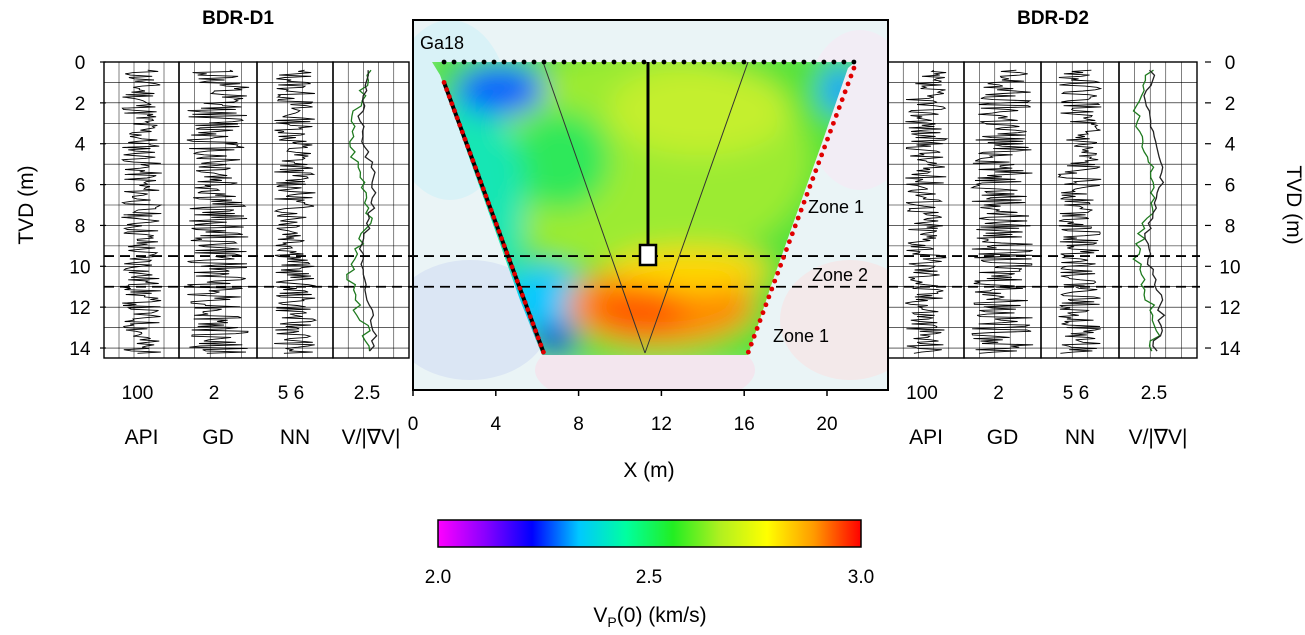 Image resolution: width=1305 pixels, height=635 pixels. I want to click on depth-tick-label: 6, so click(80, 186).